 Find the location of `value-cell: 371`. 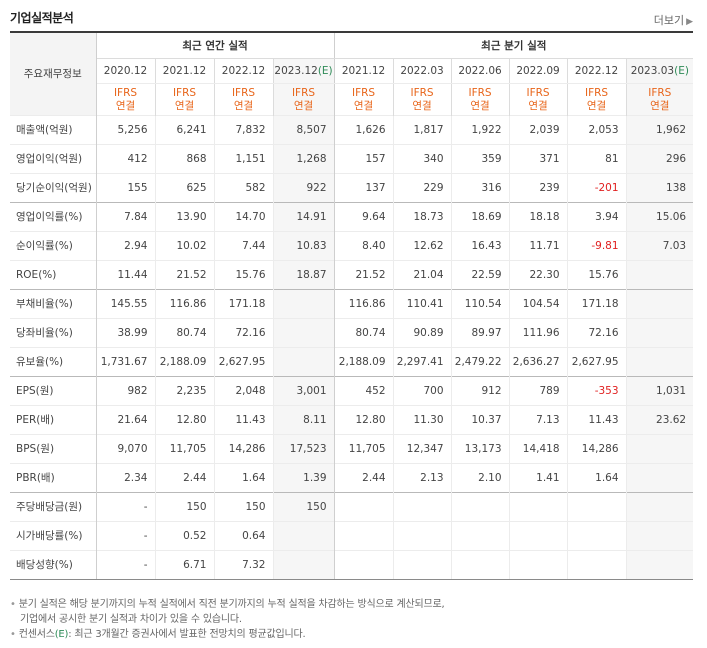

value-cell: 371 is located at coordinates (538, 158).